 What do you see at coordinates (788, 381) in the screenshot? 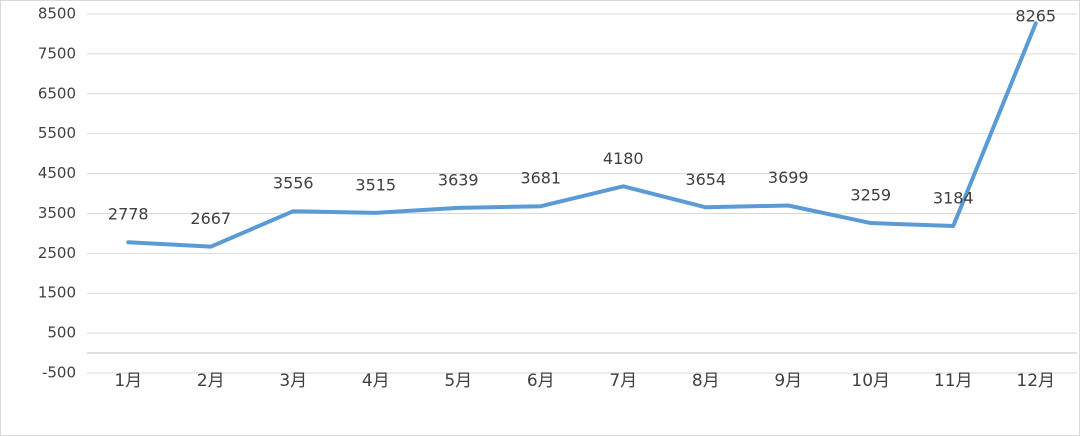
I see `x-tick-label: 9月` at bounding box center [788, 381].